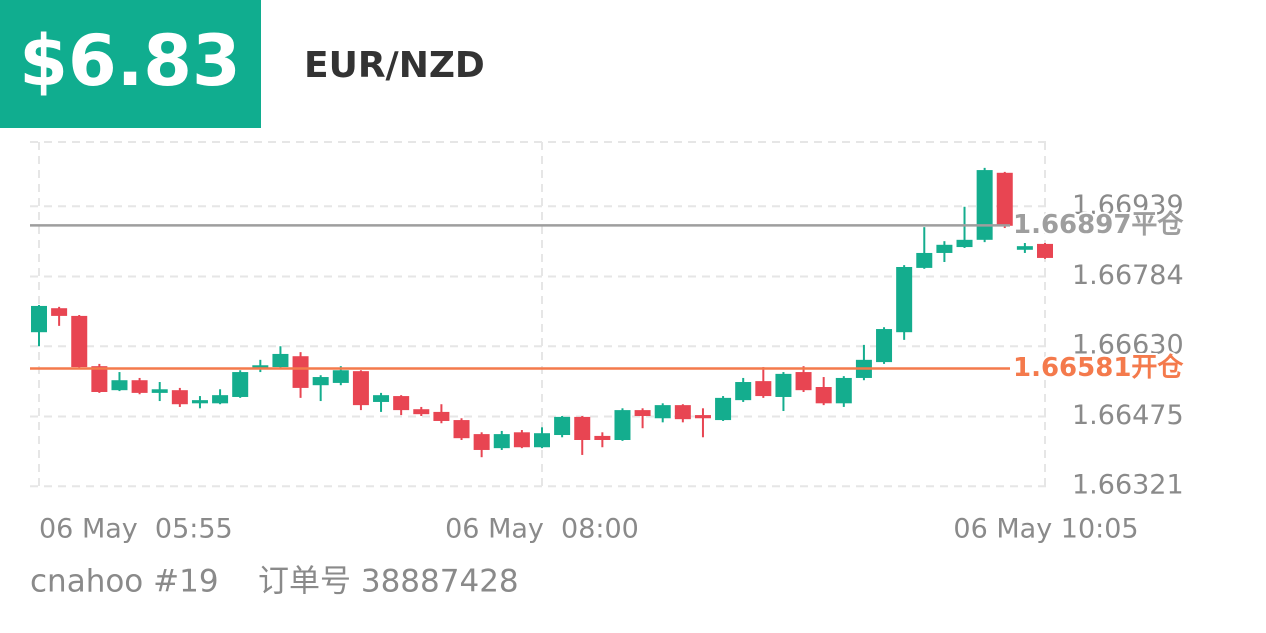 The height and width of the screenshot is (633, 1266). Describe the element at coordinates (1128, 415) in the screenshot. I see `y-tick-label: 1.66475` at that location.